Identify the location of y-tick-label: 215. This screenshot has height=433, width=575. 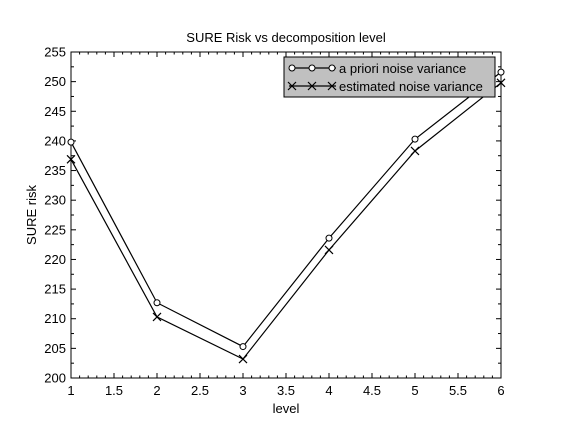
(55, 289).